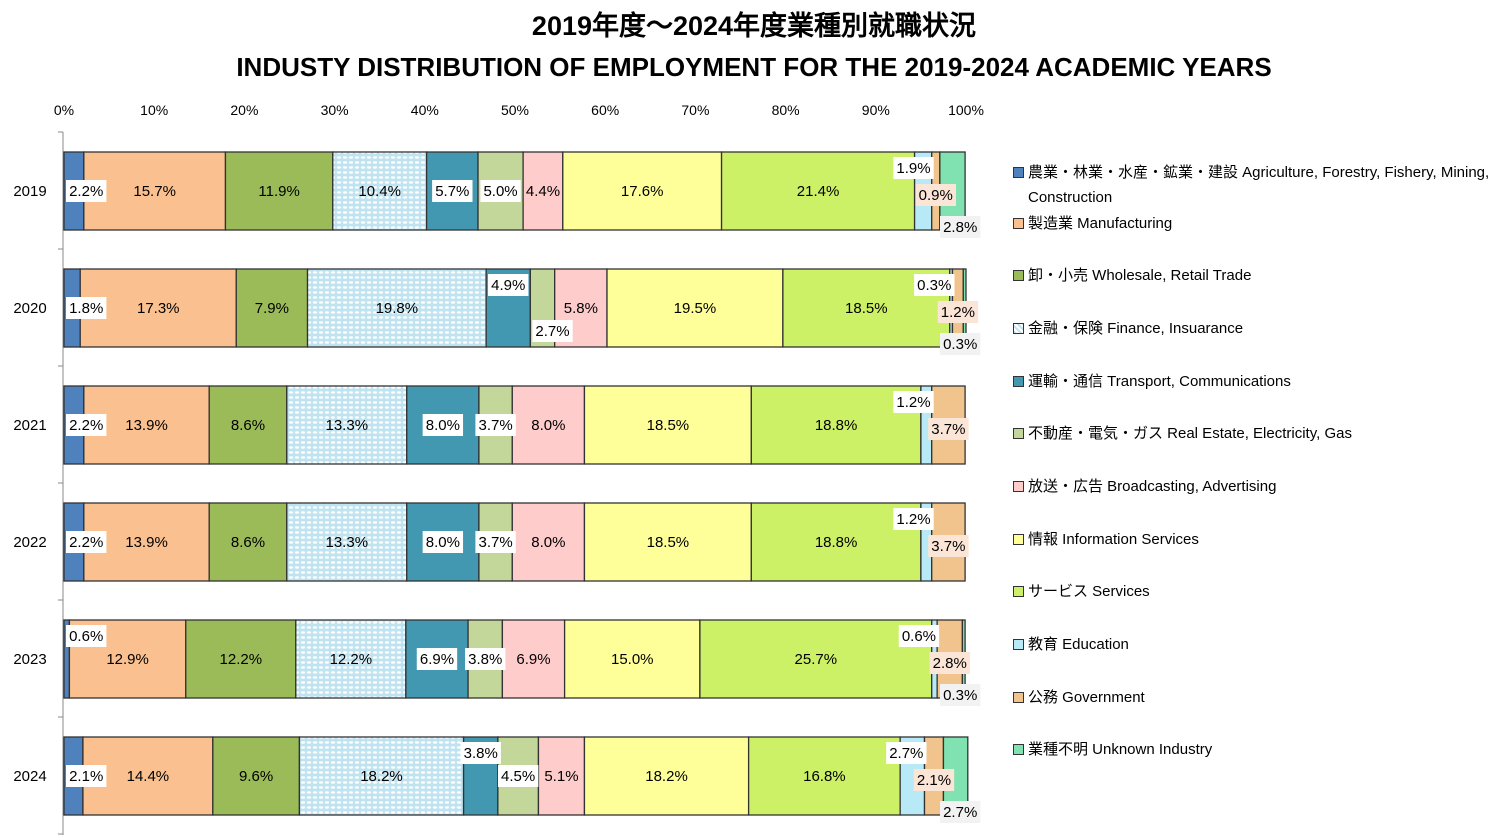 The width and height of the screenshot is (1500, 840). Describe the element at coordinates (1140, 275) in the screenshot. I see `legend-label: 卸・小売 Wholesale, Retail Trade` at that location.